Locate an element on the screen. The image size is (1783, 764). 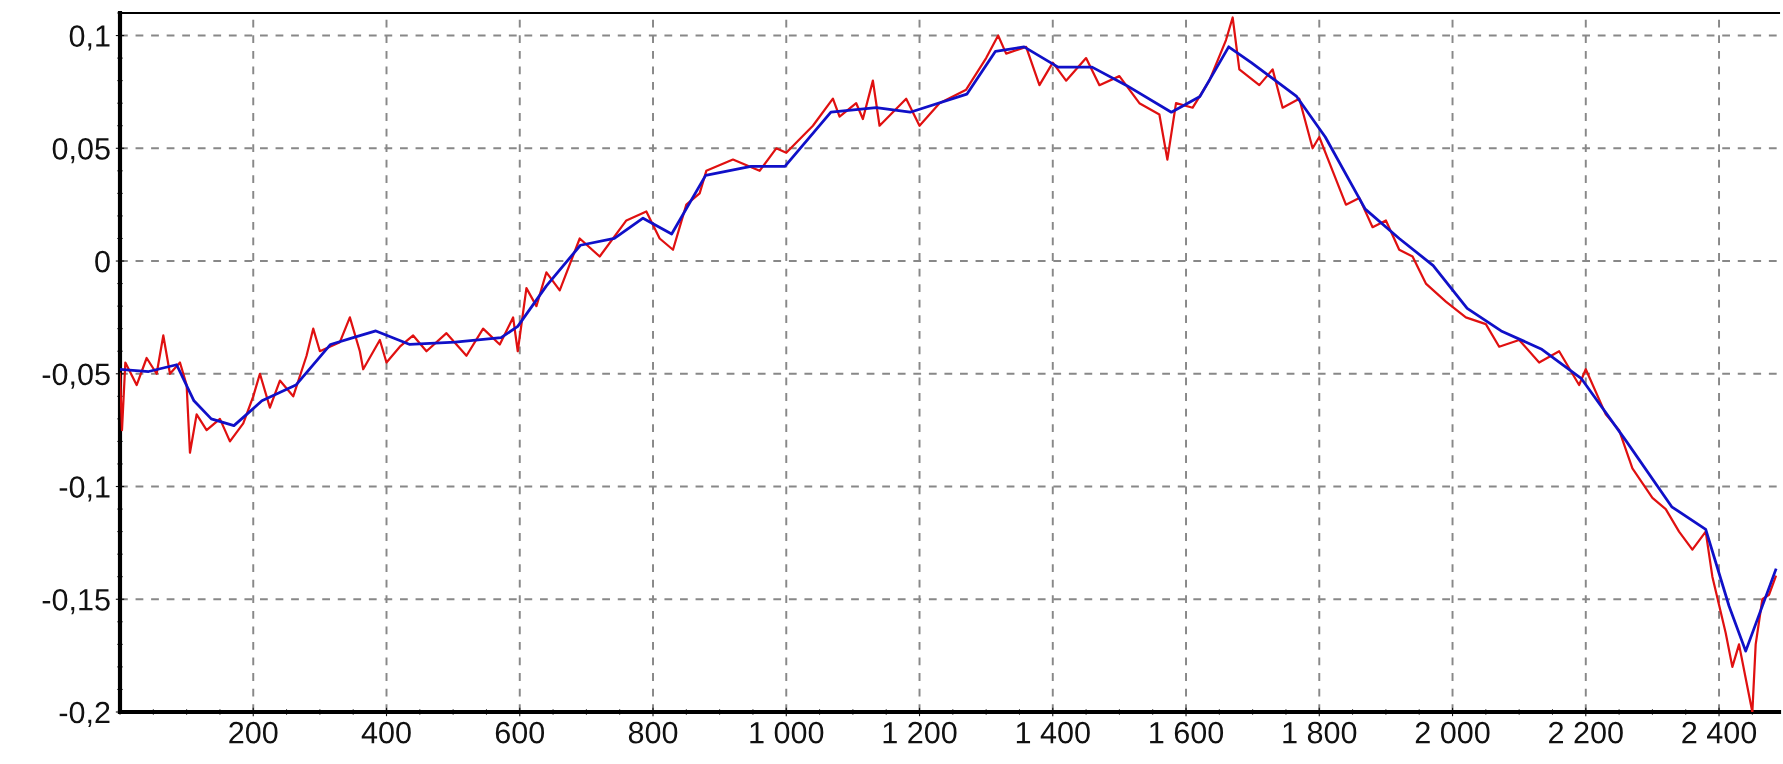
y-tick-label: 0,1 is located at coordinates (89, 38).